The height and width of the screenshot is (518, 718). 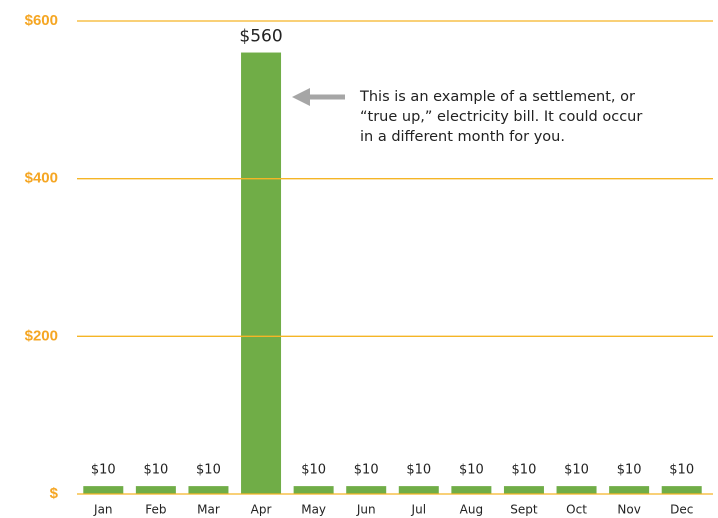 I want to click on x-tick-label: Dec, so click(x=681, y=510).